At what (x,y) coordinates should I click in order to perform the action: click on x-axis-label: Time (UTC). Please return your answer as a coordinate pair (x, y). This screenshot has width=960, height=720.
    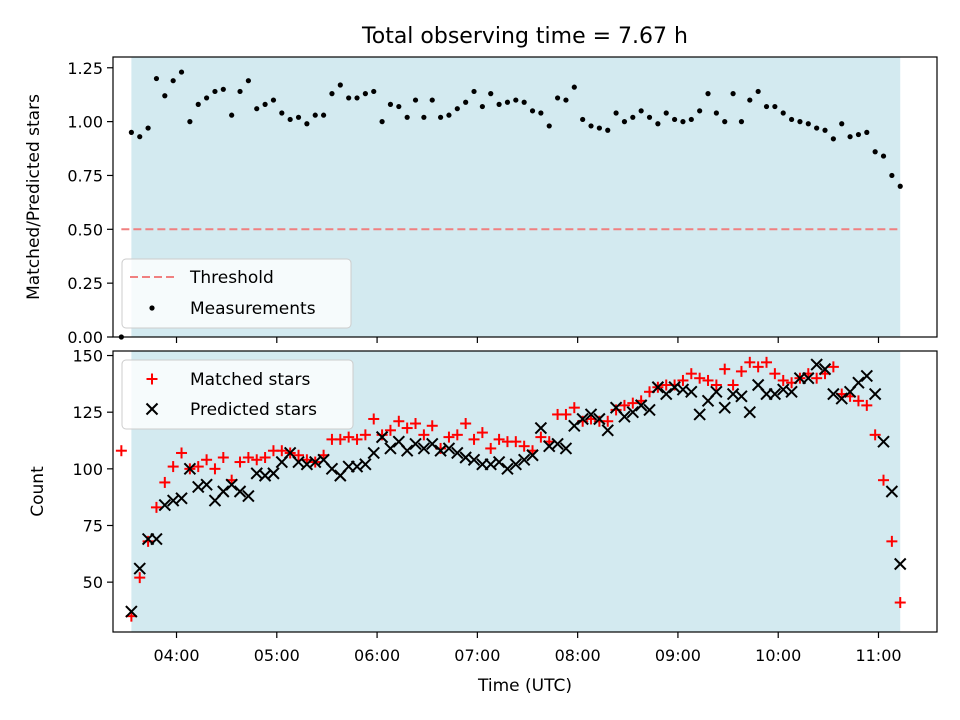
    Looking at the image, I should click on (524, 686).